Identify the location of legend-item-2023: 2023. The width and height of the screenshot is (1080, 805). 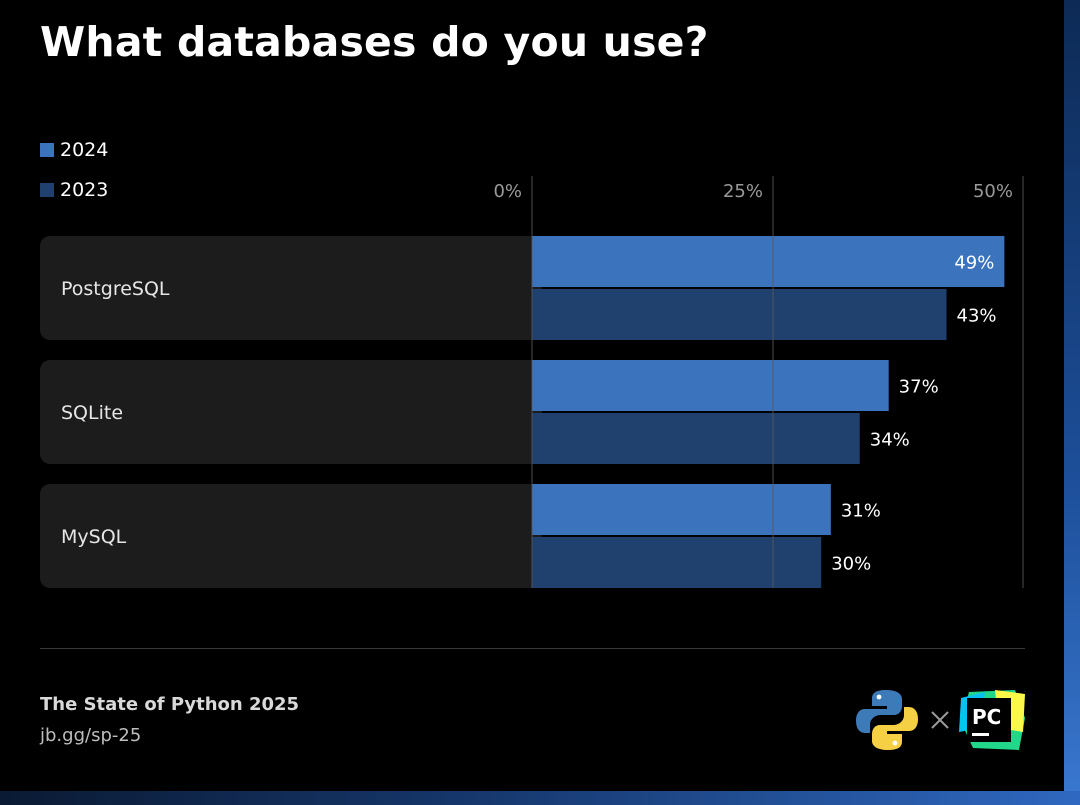
(74, 190).